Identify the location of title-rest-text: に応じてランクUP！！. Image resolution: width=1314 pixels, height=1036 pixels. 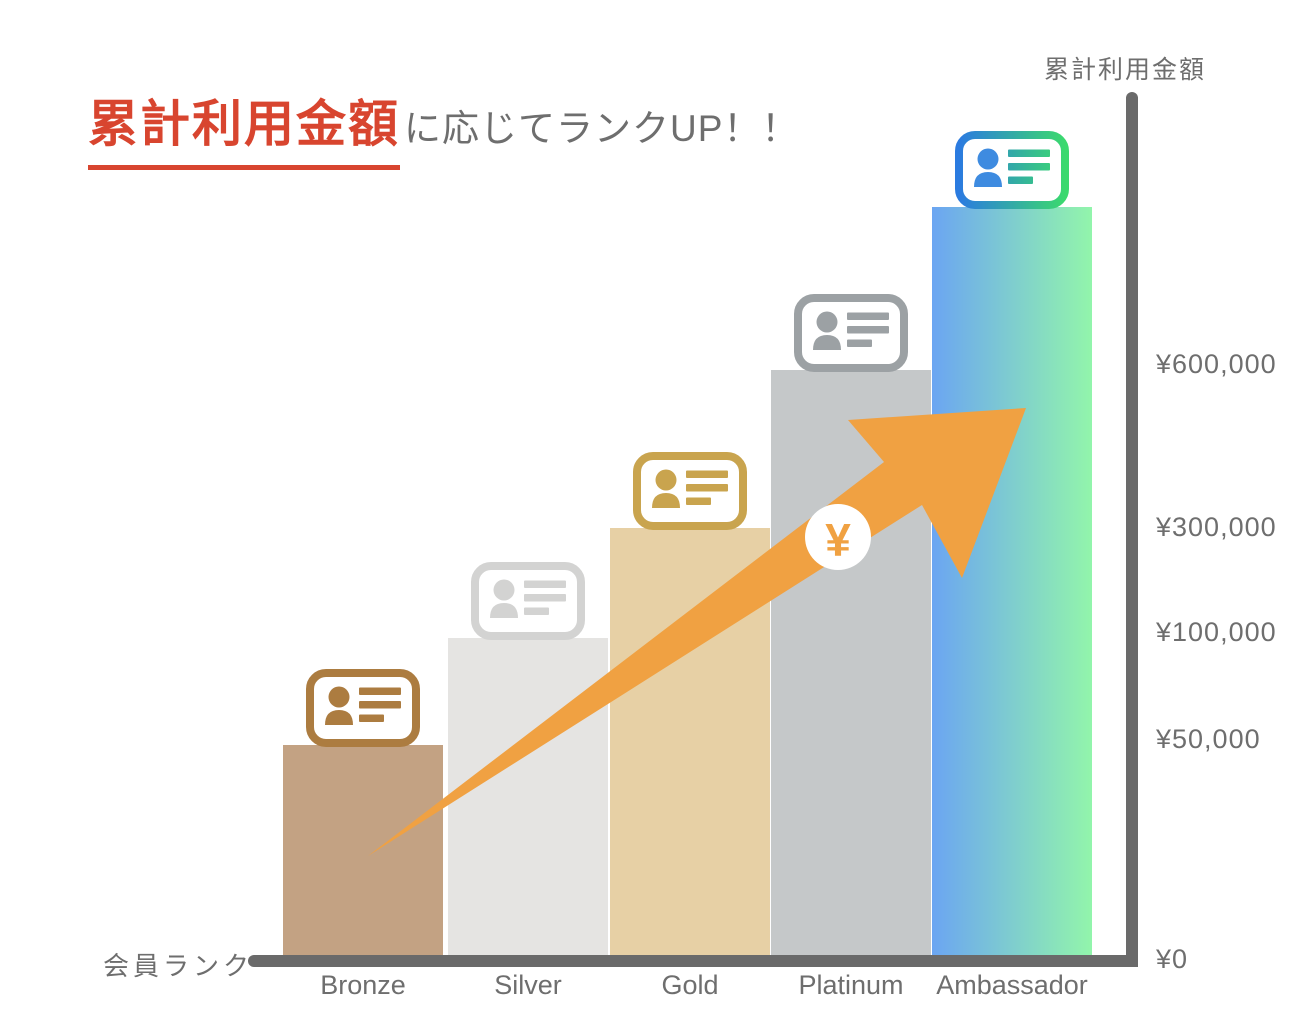
(602, 128).